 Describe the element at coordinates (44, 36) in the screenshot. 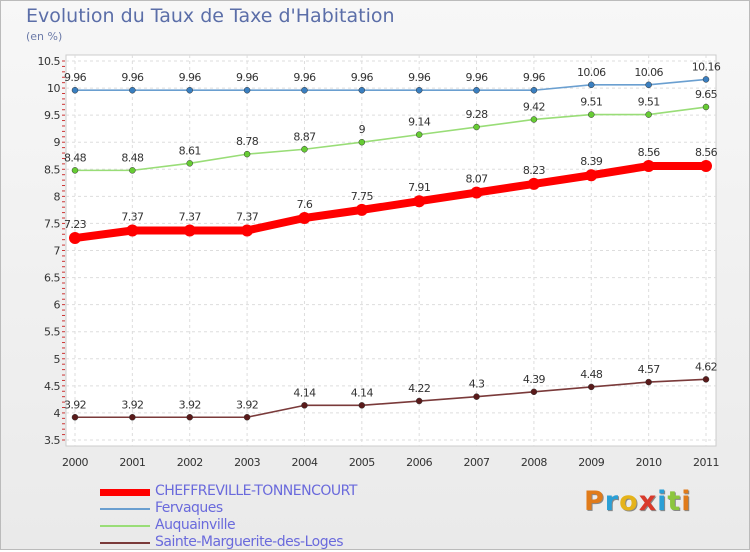

I see `chart-subtitle: (en %)` at that location.